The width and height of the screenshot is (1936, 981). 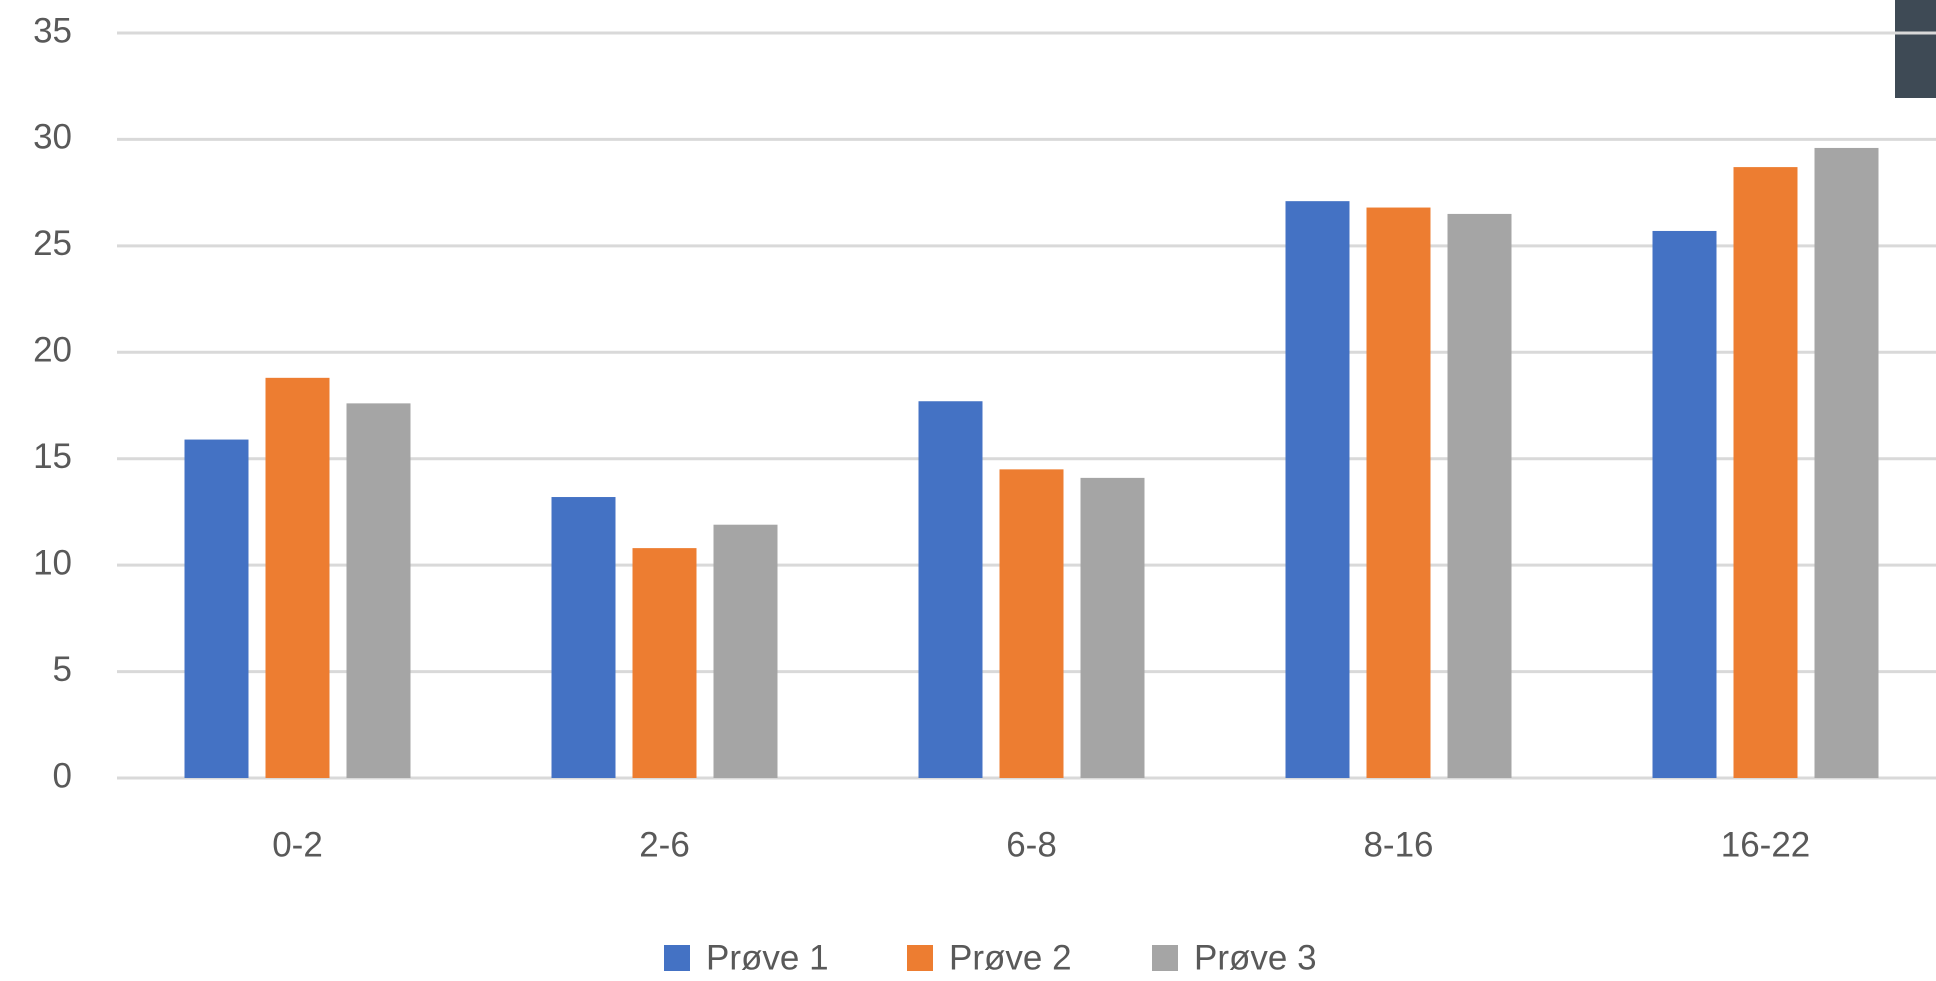 I want to click on y-tick-label: 0, so click(x=62, y=775).